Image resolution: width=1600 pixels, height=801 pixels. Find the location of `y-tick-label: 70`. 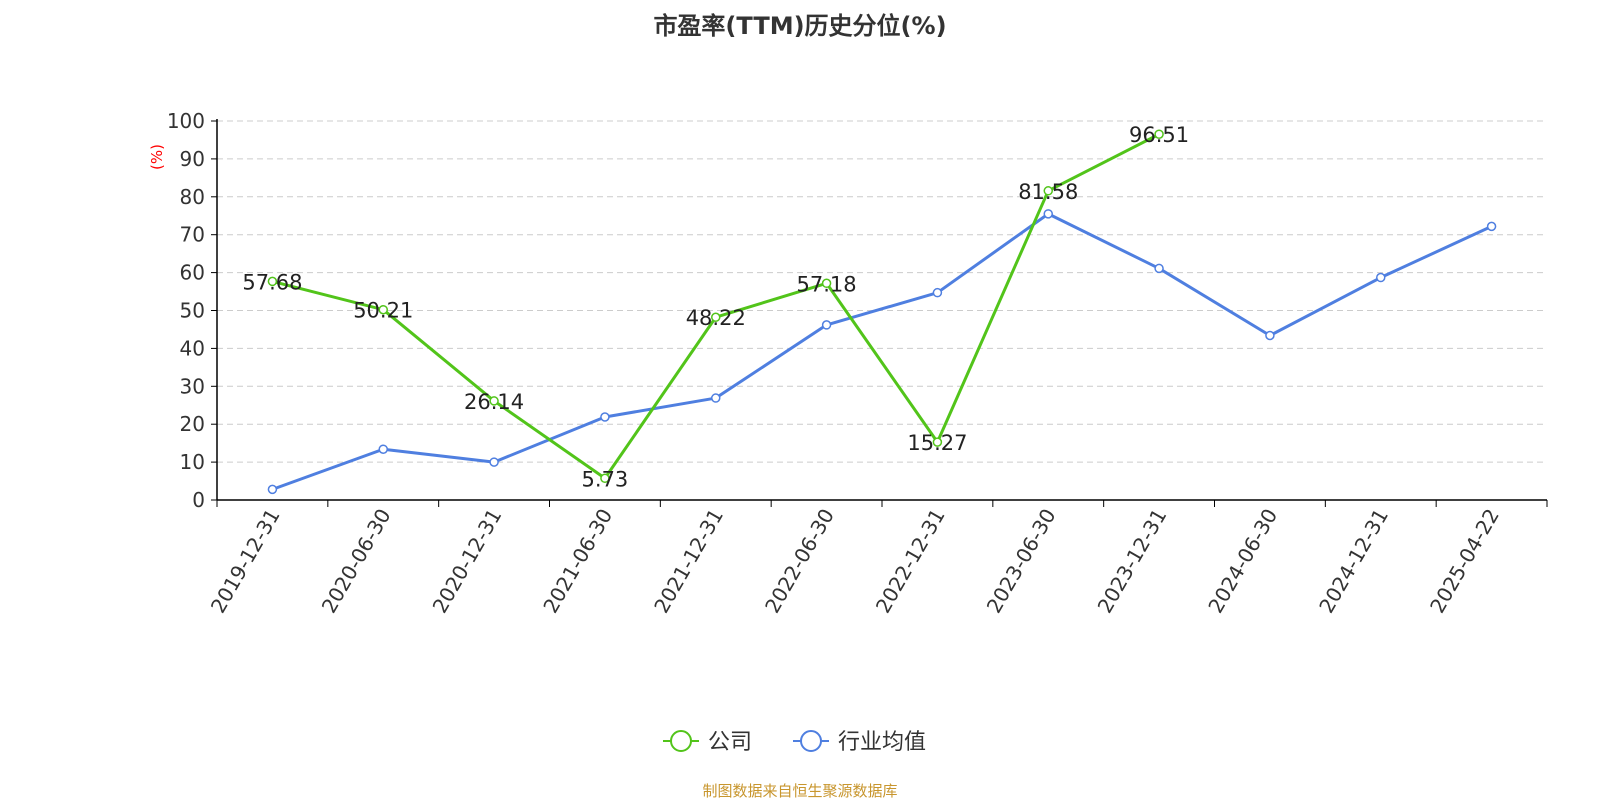

y-tick-label: 70 is located at coordinates (192, 235).